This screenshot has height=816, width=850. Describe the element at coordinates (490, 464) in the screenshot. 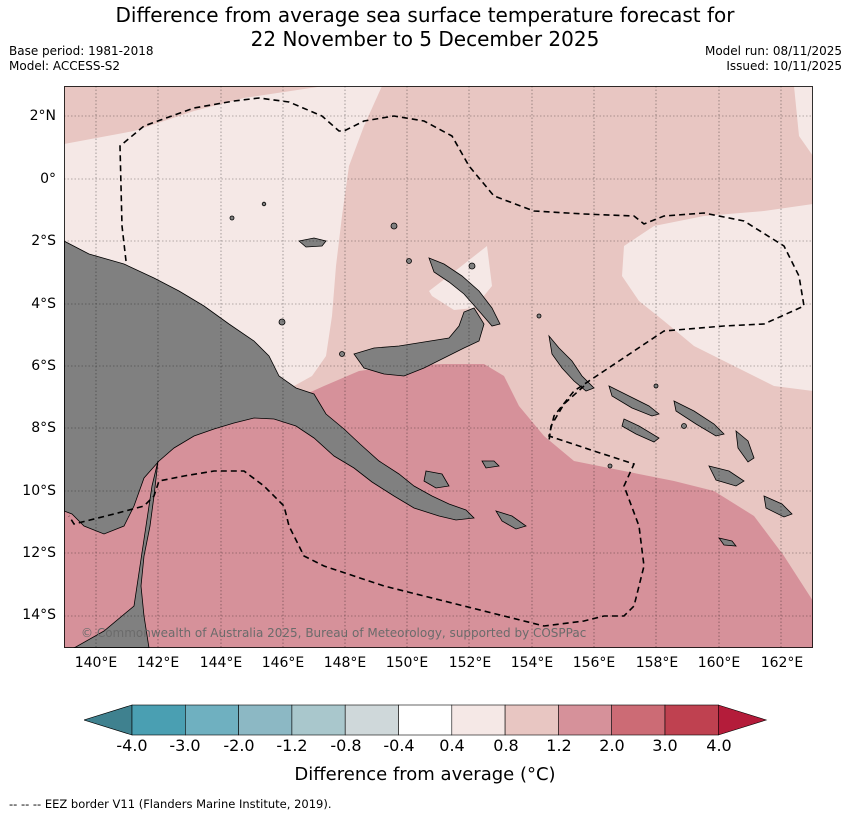

I see `woodlark-land` at that location.